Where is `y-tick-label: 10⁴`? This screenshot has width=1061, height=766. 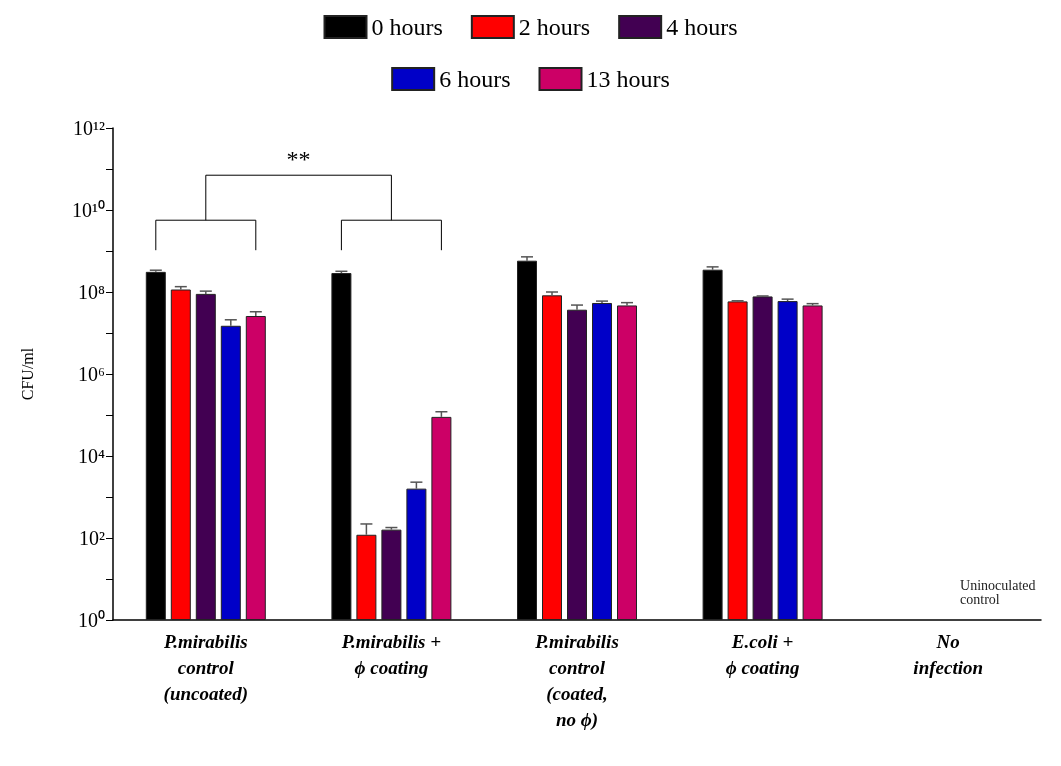
y-tick-label: 10⁴ is located at coordinates (92, 456).